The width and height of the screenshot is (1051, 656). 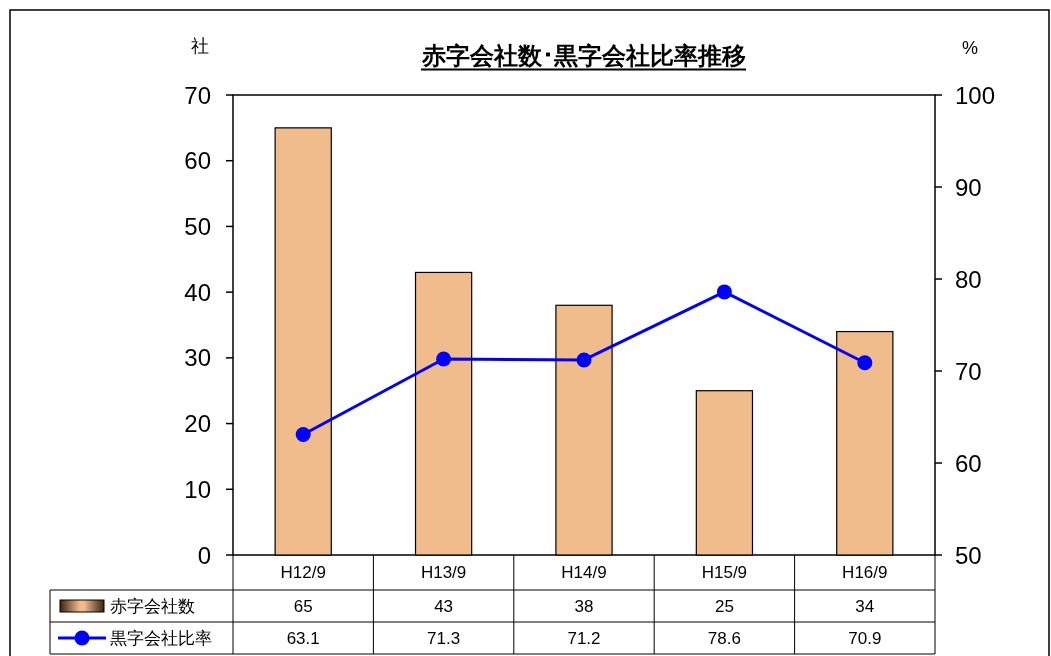 I want to click on data-label: 38, so click(x=584, y=606).